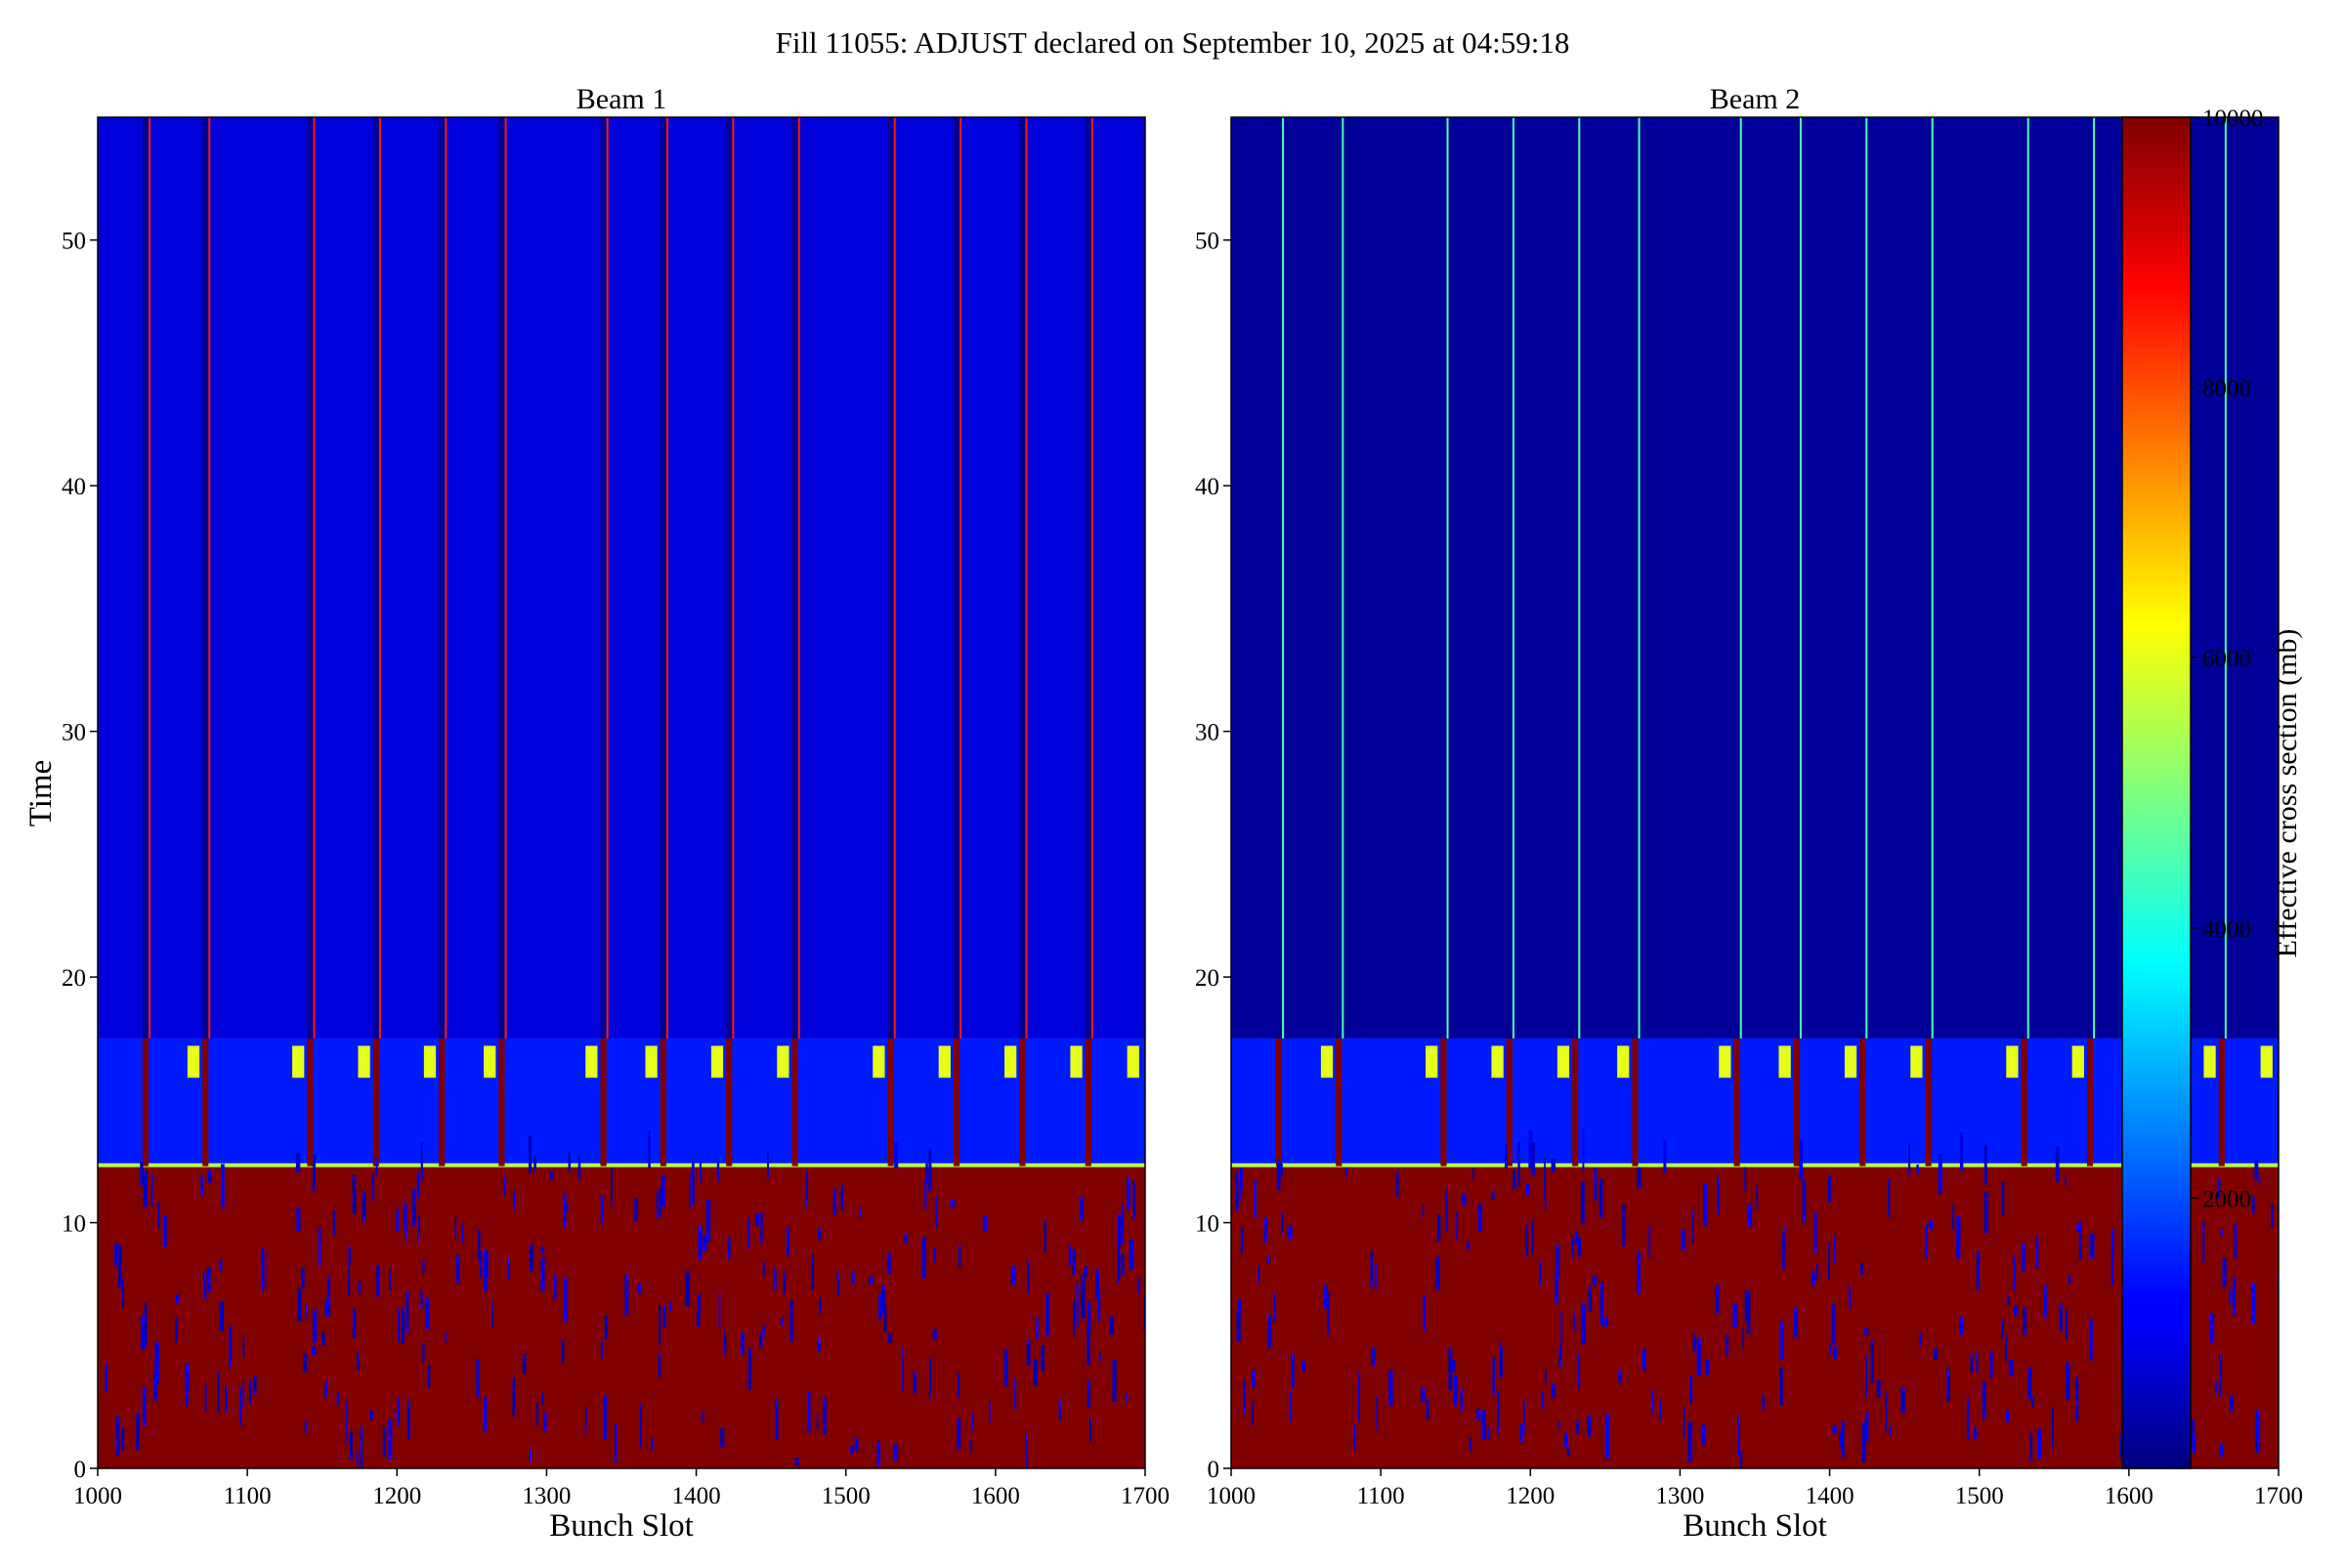 This screenshot has width=2345, height=1568. I want to click on y-tick-label: 10, so click(74, 1224).